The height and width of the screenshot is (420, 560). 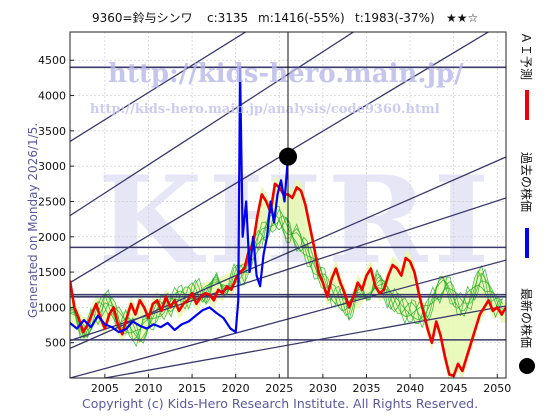 What do you see at coordinates (454, 388) in the screenshot?
I see `x-tick-label: 2045` at bounding box center [454, 388].